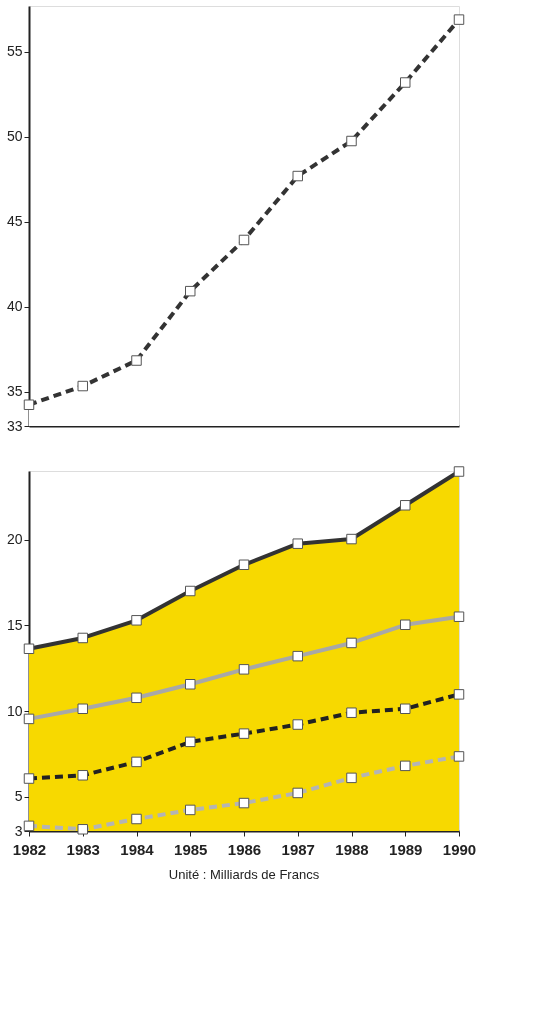 This screenshot has height=1016, width=555. What do you see at coordinates (83, 849) in the screenshot?
I see `x-tick-label: 1983` at bounding box center [83, 849].